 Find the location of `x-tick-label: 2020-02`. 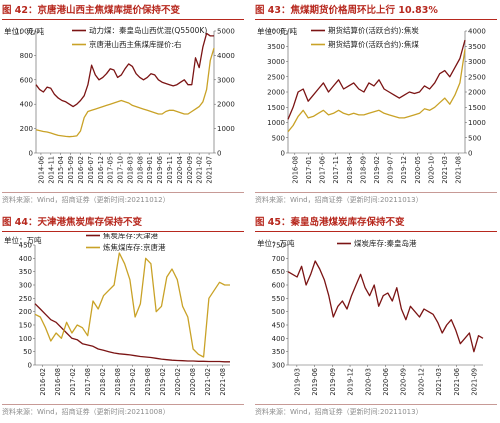

x-tick-label: 2020-02 is located at coordinates (178, 382).